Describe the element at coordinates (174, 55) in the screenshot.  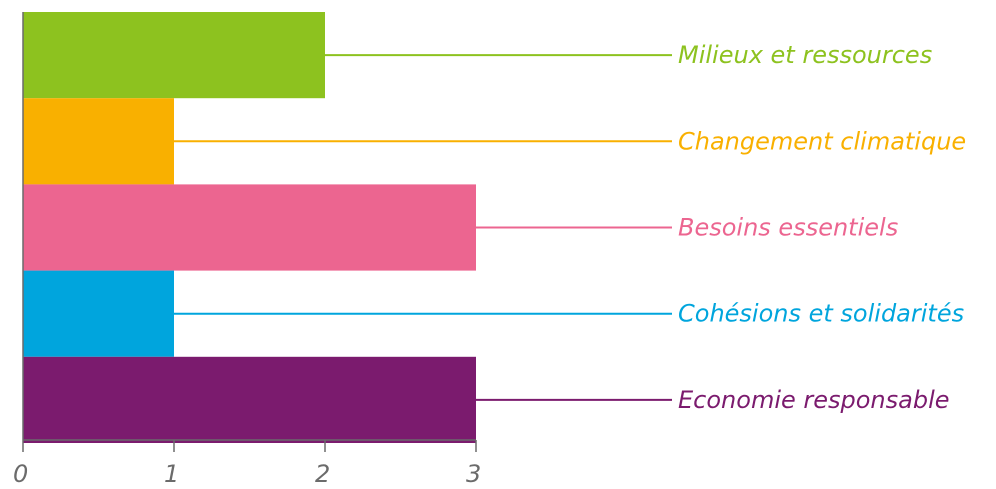
I see `bar-milieux-et-ressources` at that location.